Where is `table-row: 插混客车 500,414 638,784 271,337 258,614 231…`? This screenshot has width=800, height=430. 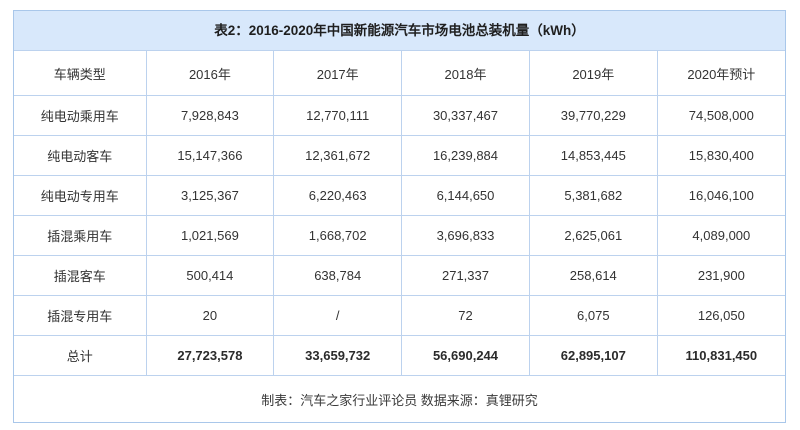 table-row: 插混客车 500,414 638,784 271,337 258,614 231… is located at coordinates (399, 275).